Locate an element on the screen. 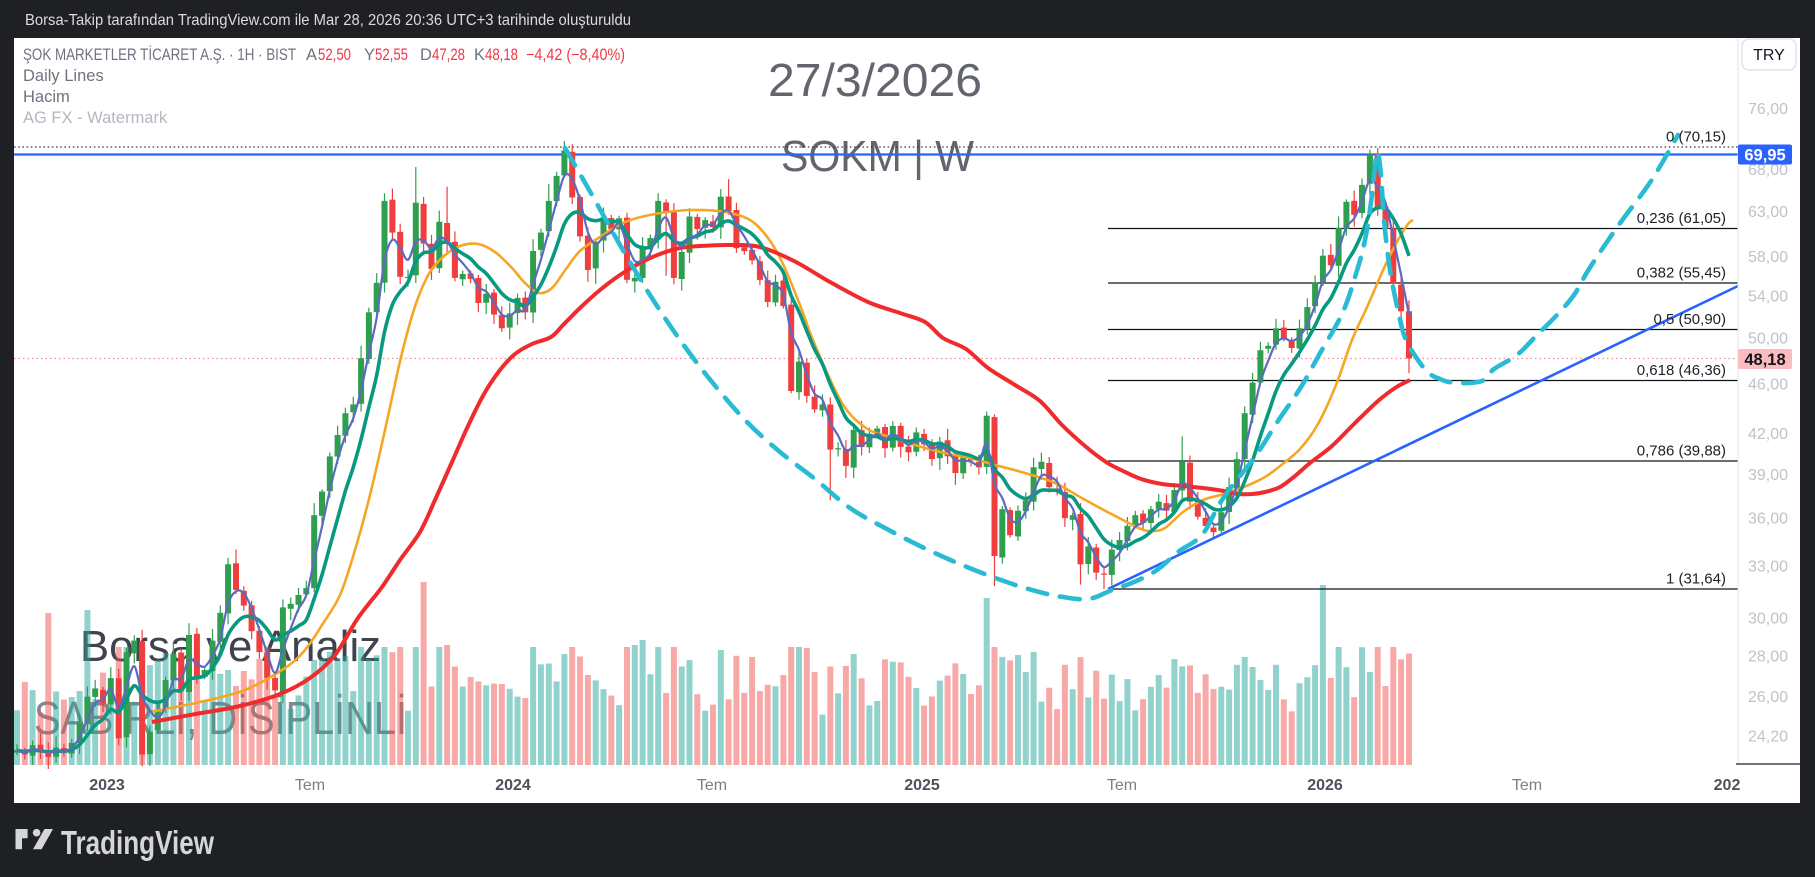  svg-text: 39,00 is located at coordinates (1768, 475).